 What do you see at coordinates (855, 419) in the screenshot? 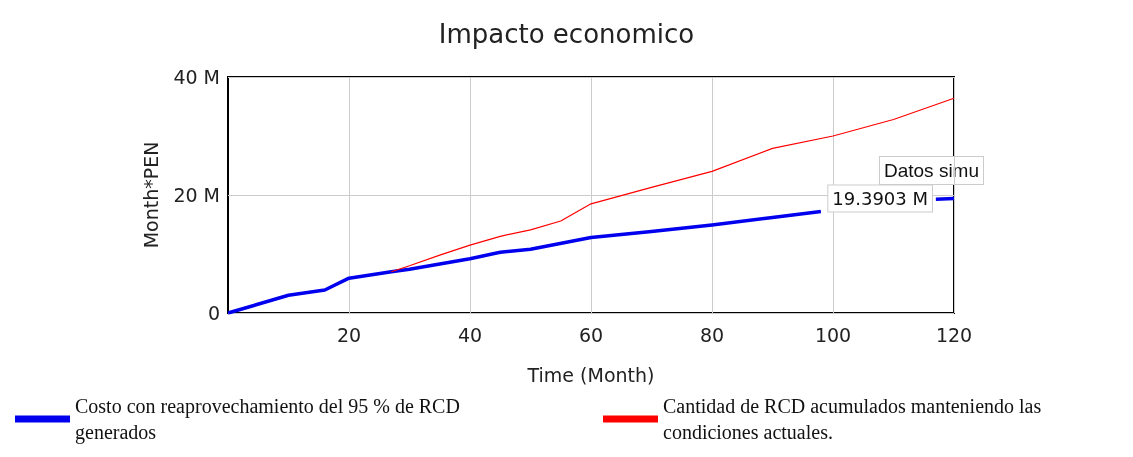
I see `legend-label: Cantidad de RCD acumulados manteniendo las condiciones actuales.` at bounding box center [855, 419].